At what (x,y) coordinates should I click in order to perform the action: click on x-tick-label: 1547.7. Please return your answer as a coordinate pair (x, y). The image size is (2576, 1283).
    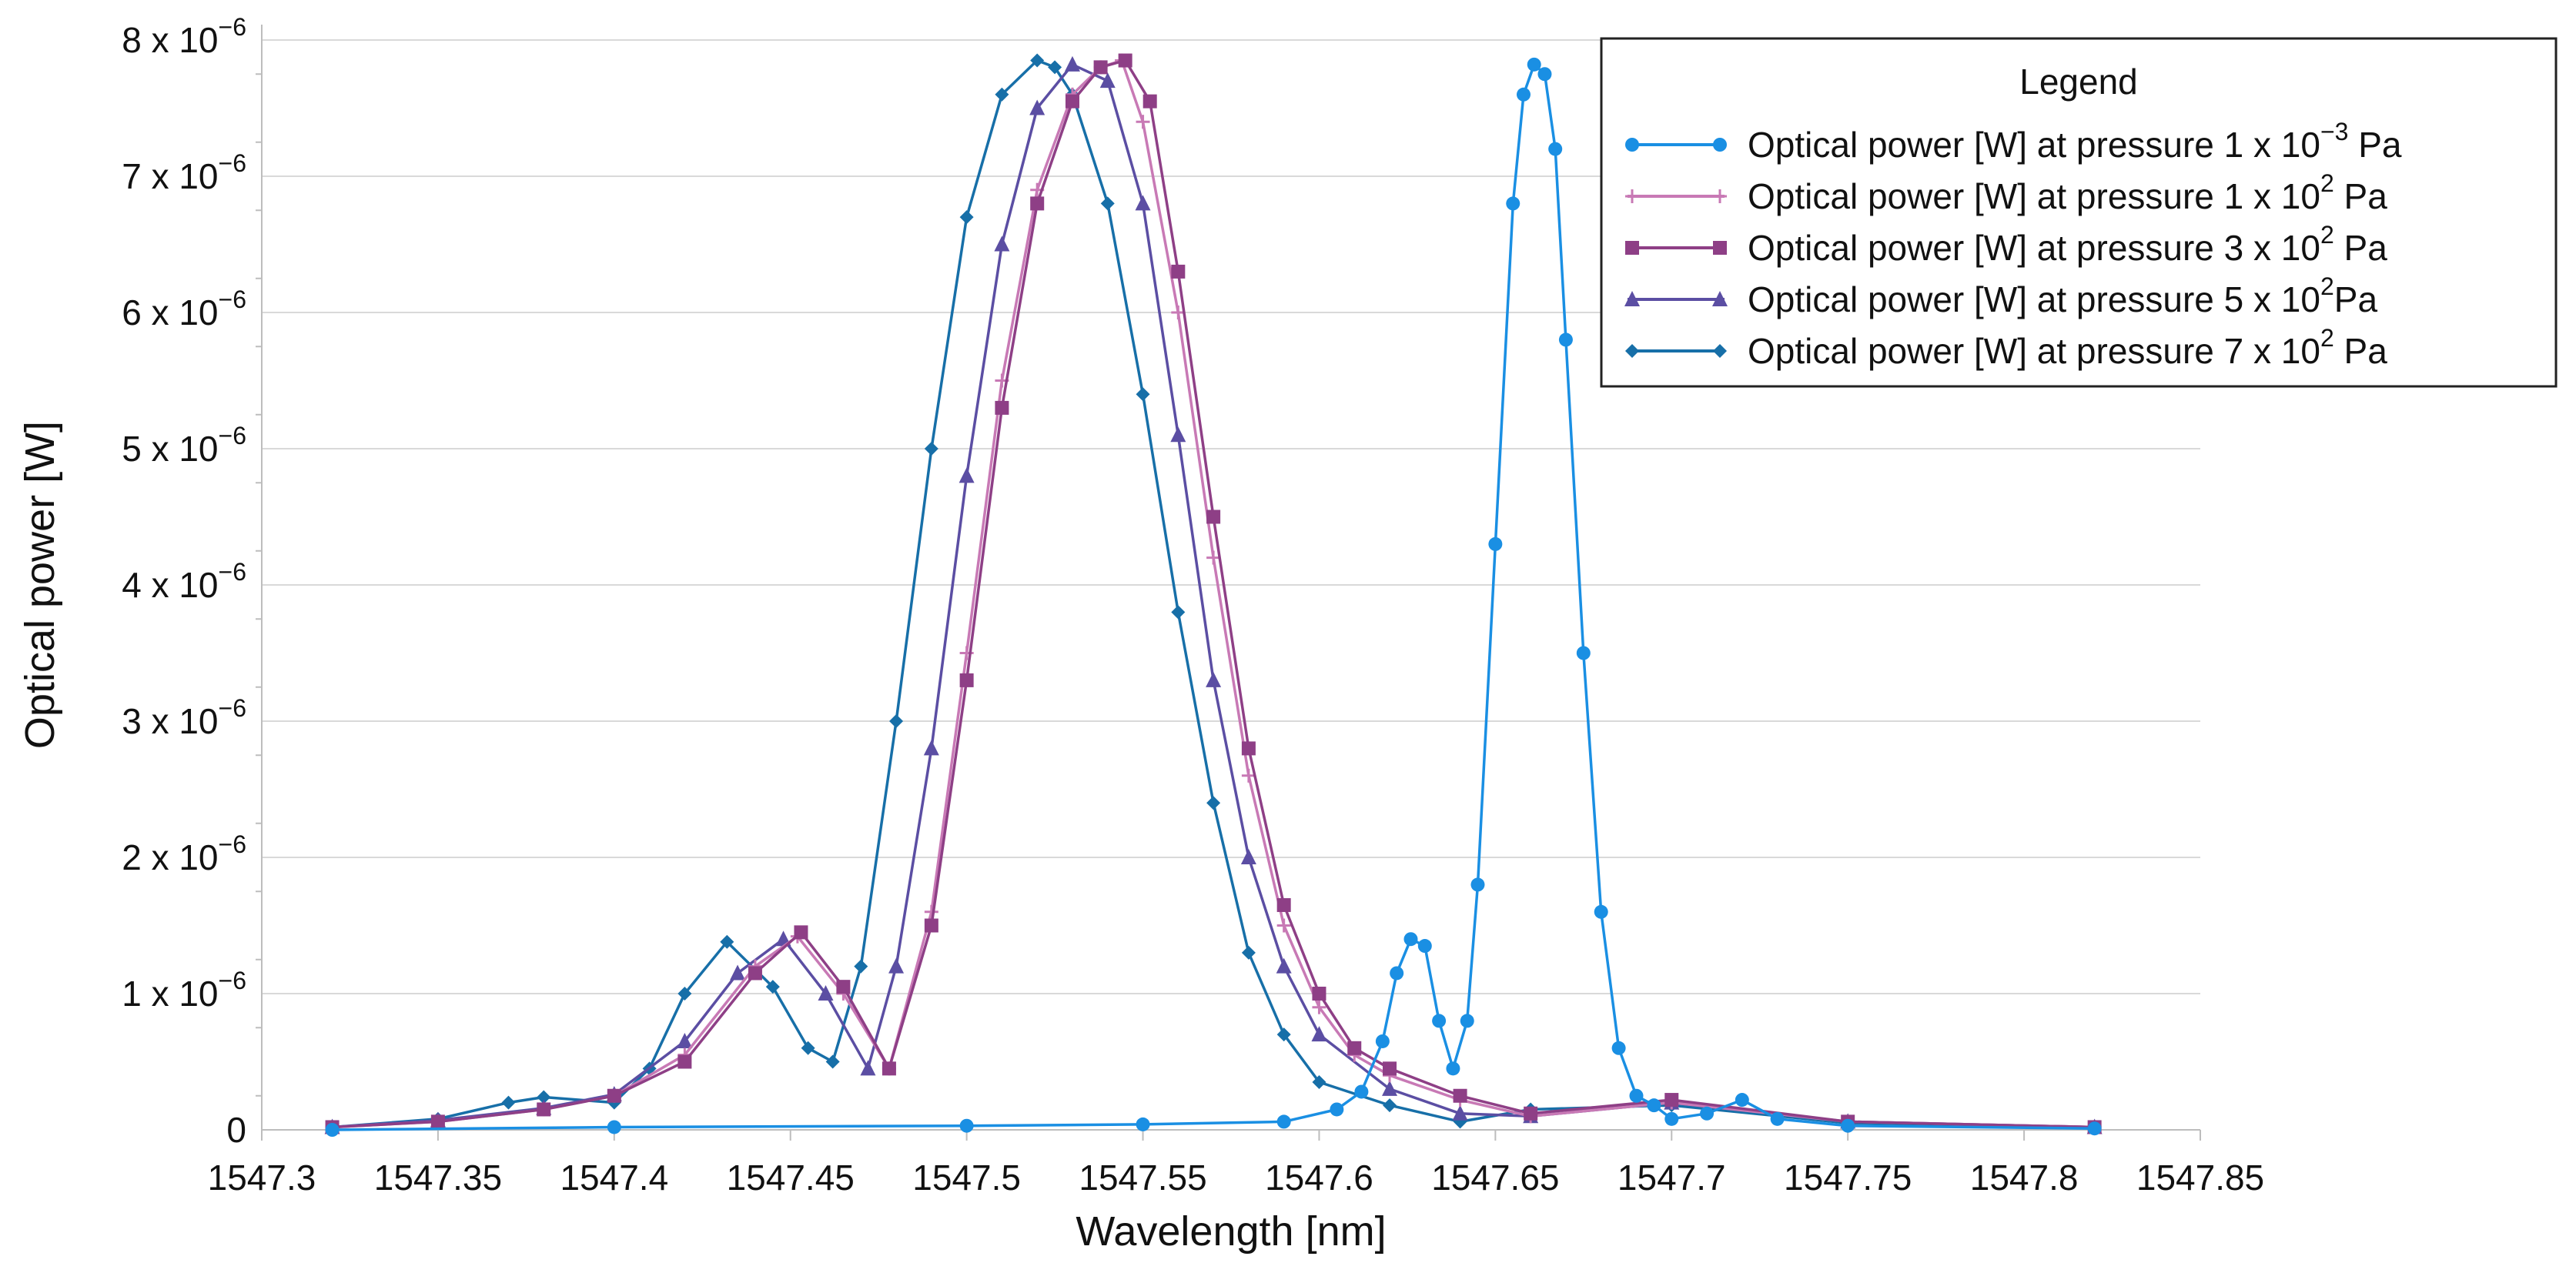
    Looking at the image, I should click on (1672, 1178).